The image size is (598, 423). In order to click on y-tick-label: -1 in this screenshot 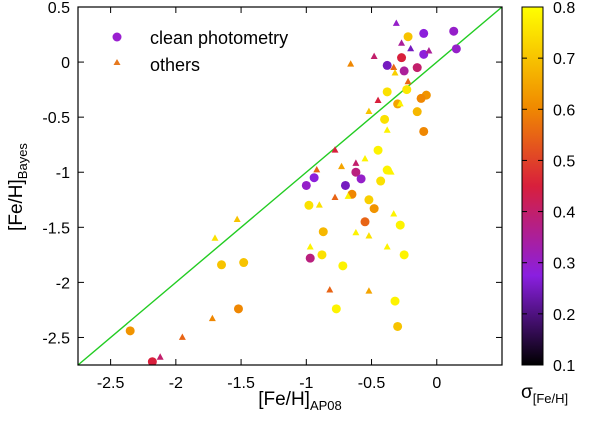, I will do `click(63, 173)`.